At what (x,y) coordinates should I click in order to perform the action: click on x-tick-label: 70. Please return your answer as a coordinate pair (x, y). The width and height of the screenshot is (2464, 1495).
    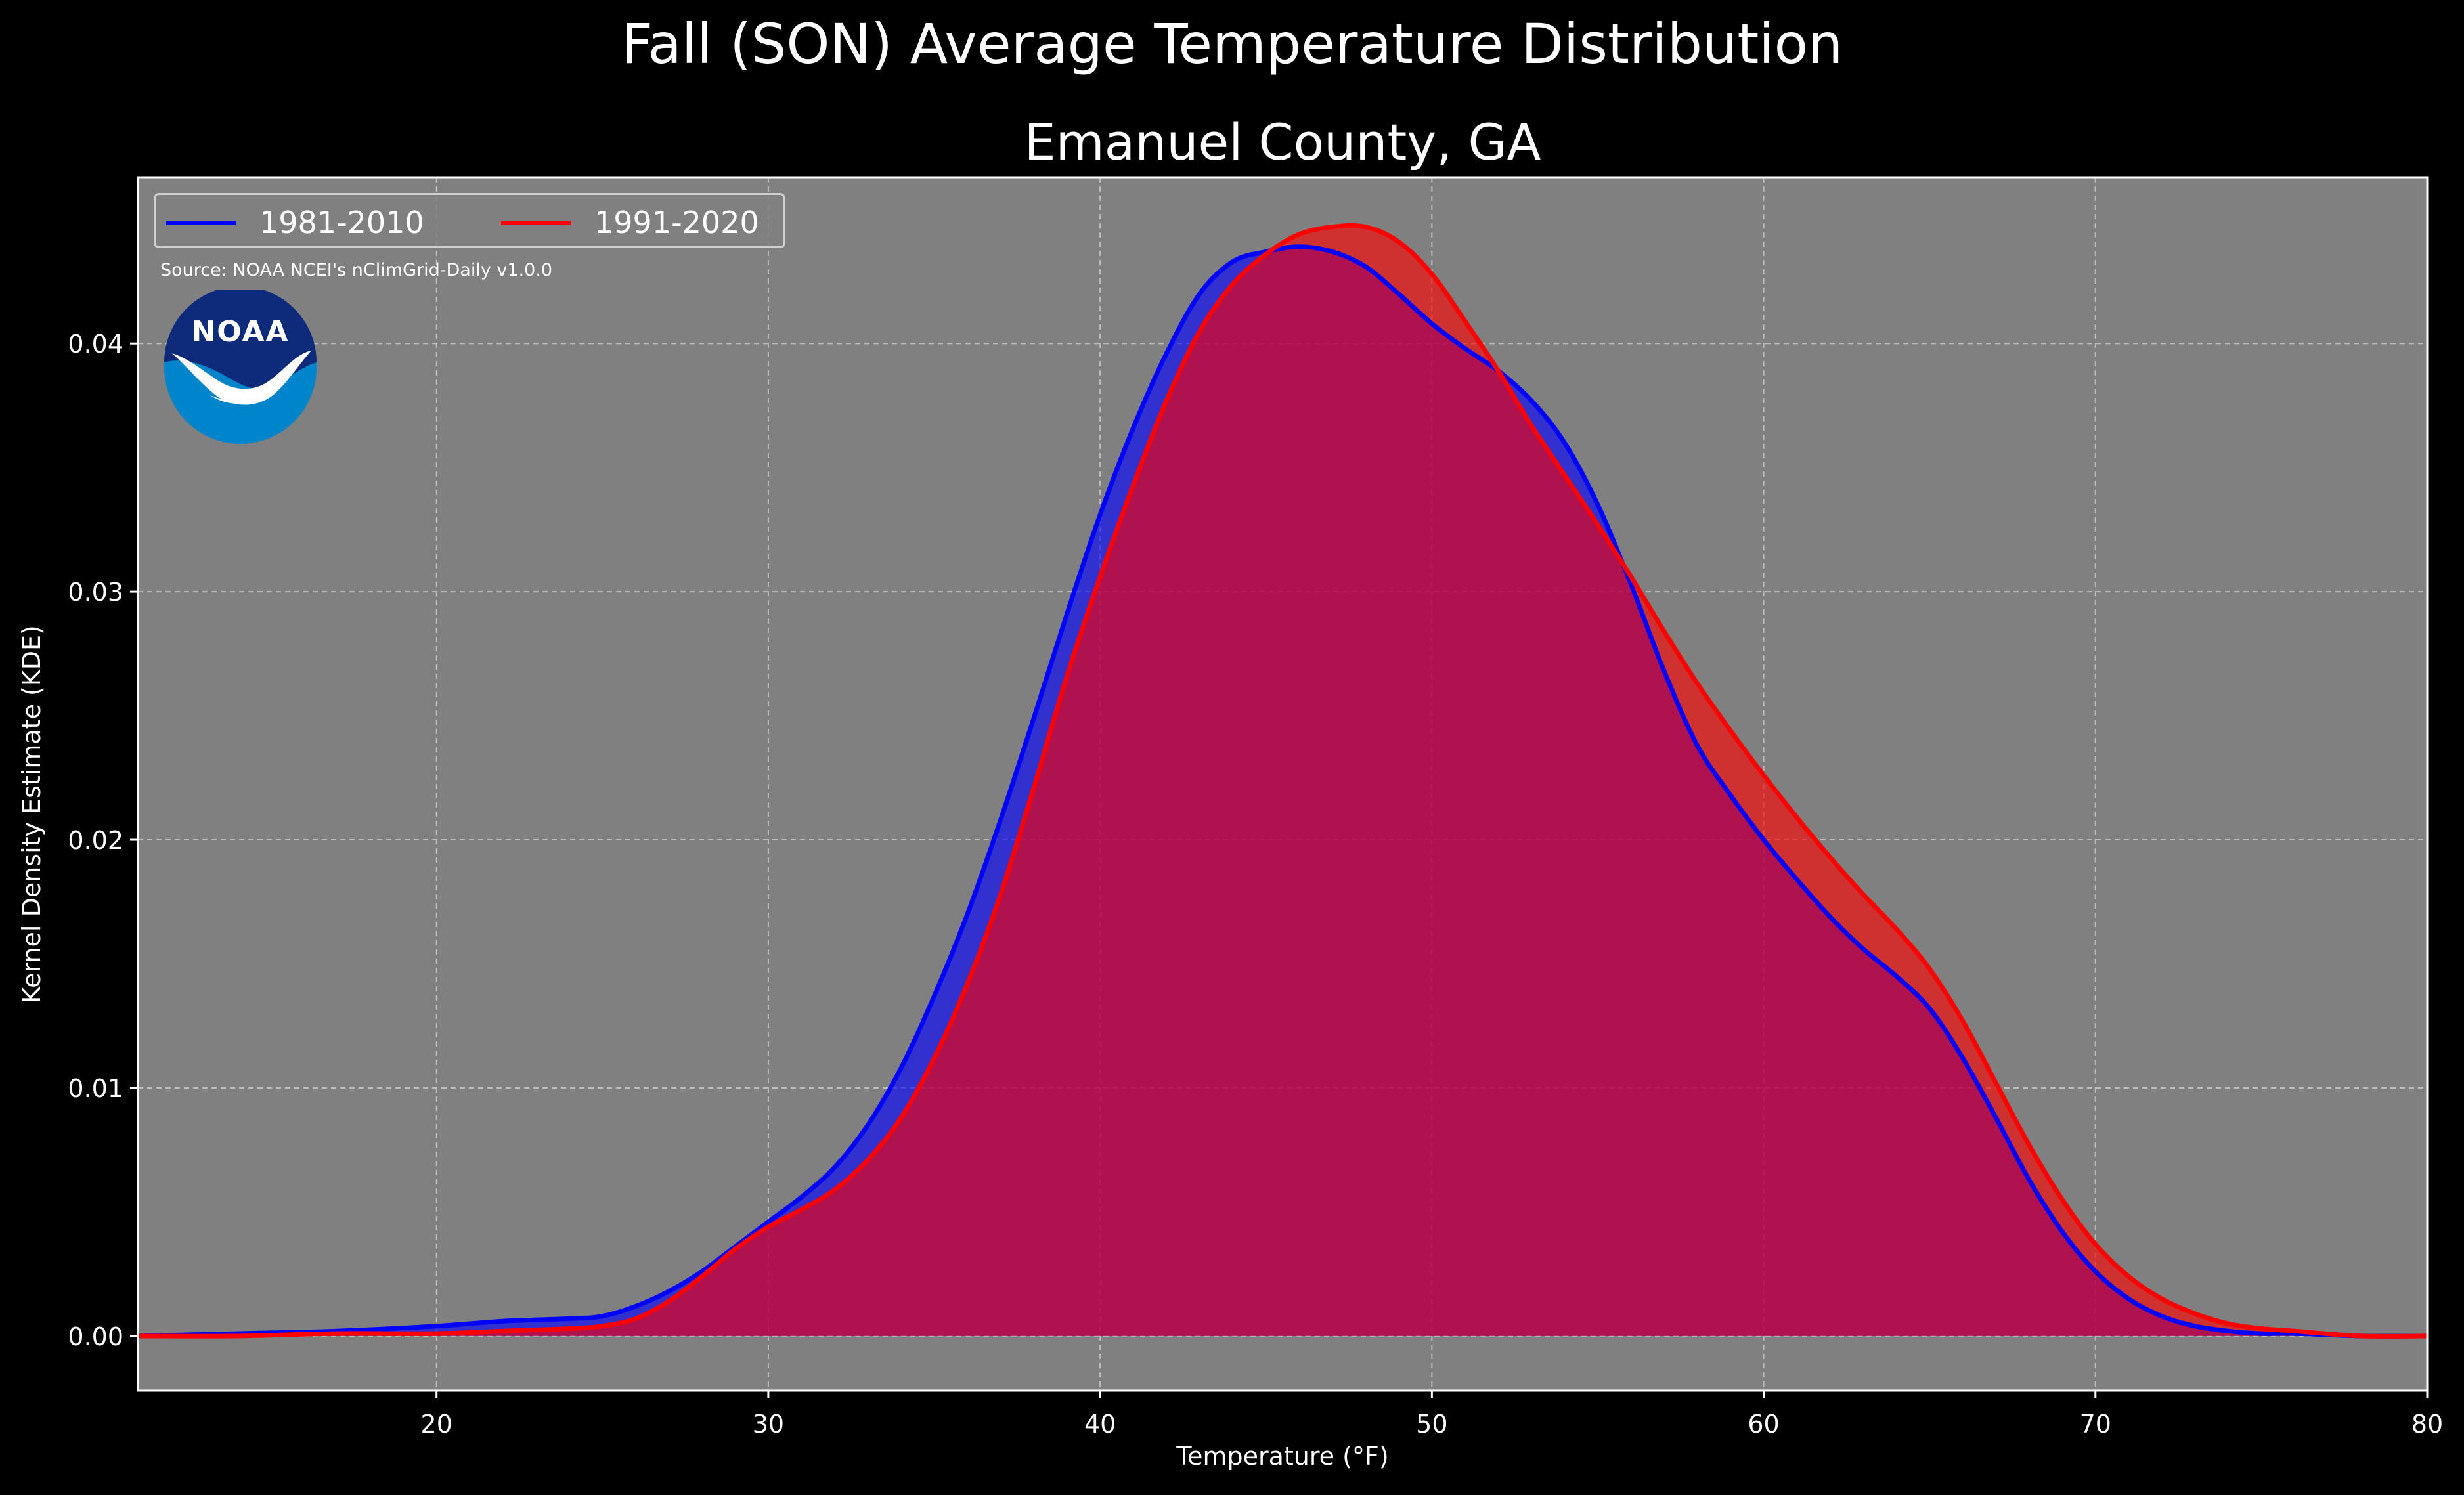
    Looking at the image, I should click on (2095, 1424).